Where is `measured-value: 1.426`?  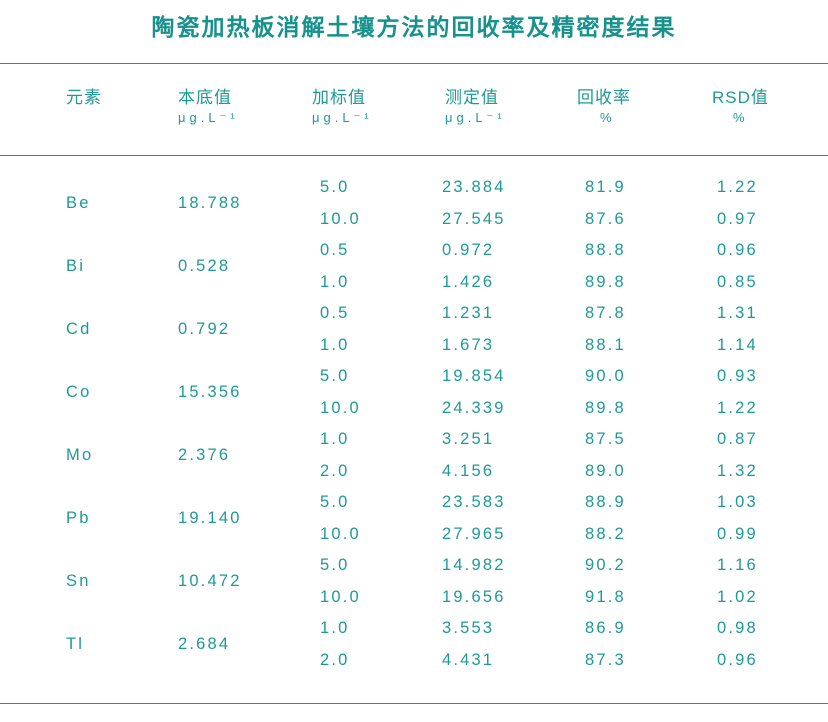
measured-value: 1.426 is located at coordinates (468, 281).